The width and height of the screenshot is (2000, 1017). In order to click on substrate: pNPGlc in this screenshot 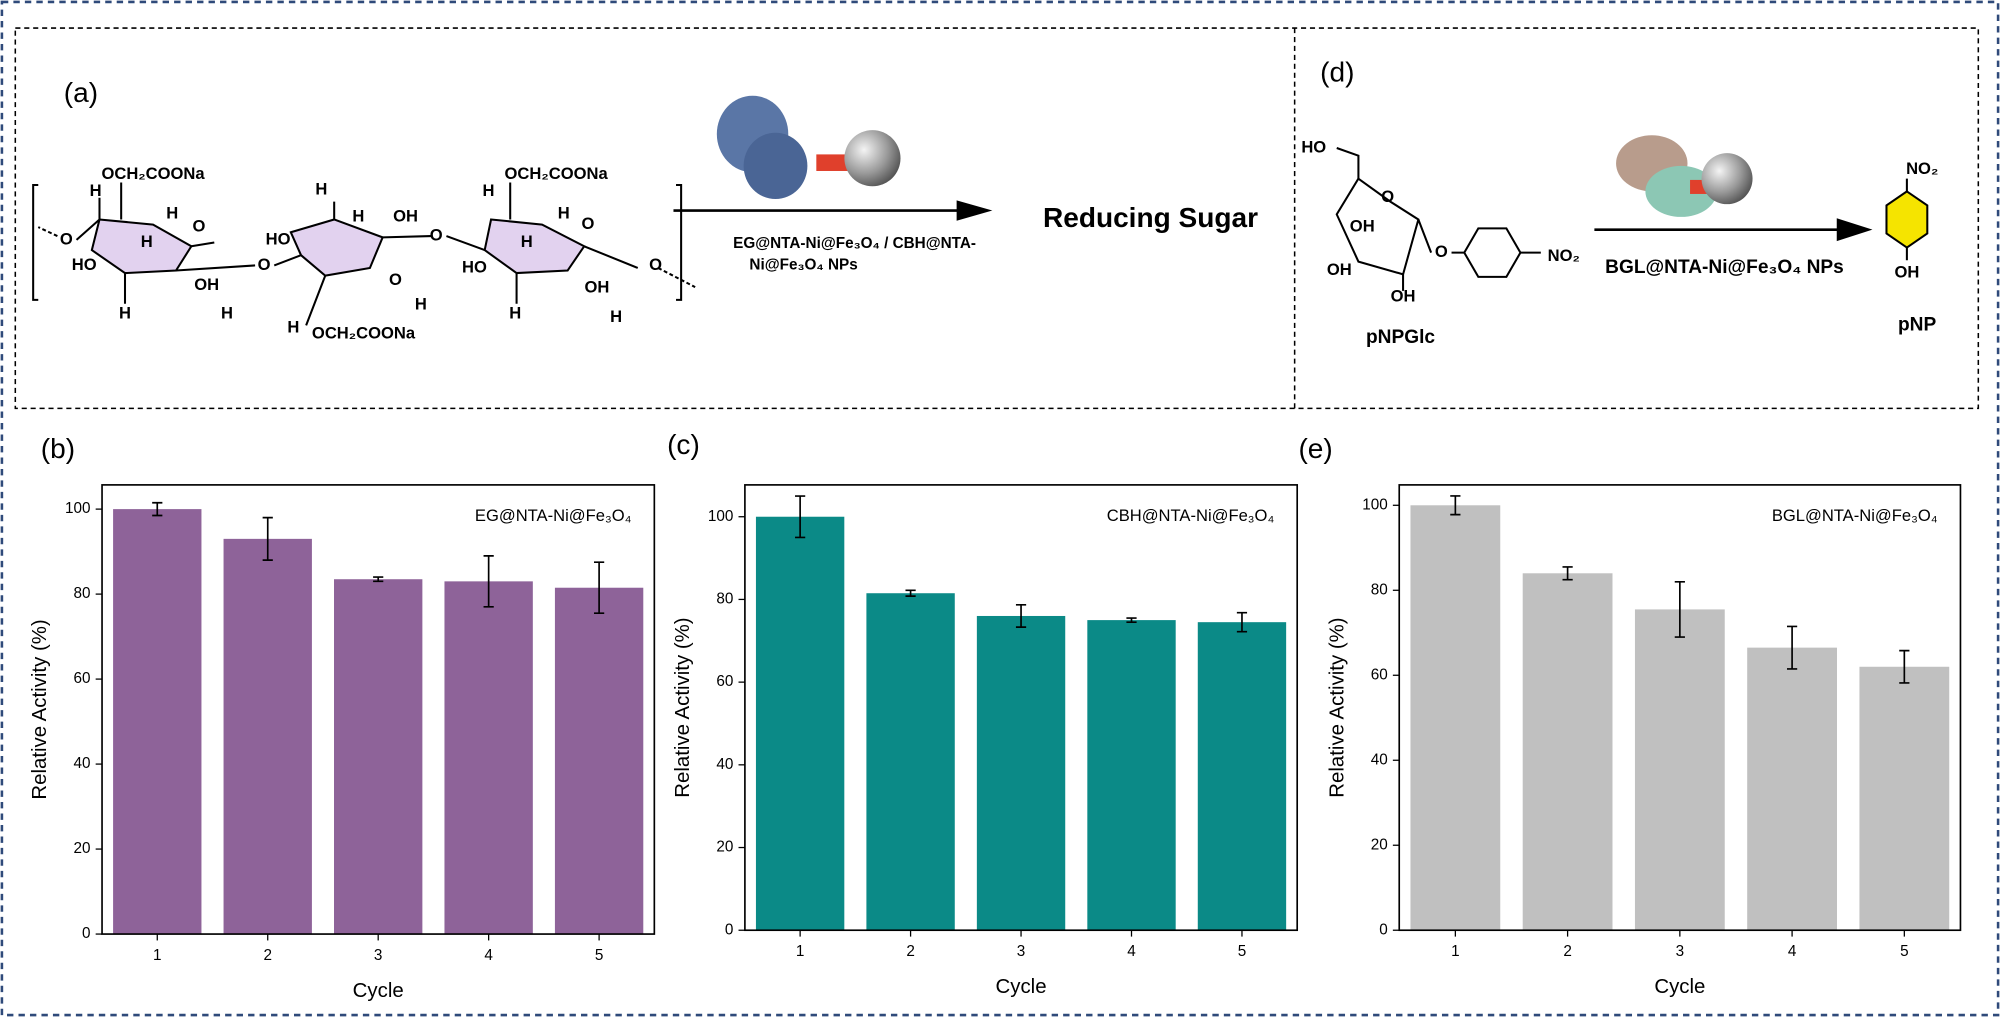, I will do `click(1400, 337)`.